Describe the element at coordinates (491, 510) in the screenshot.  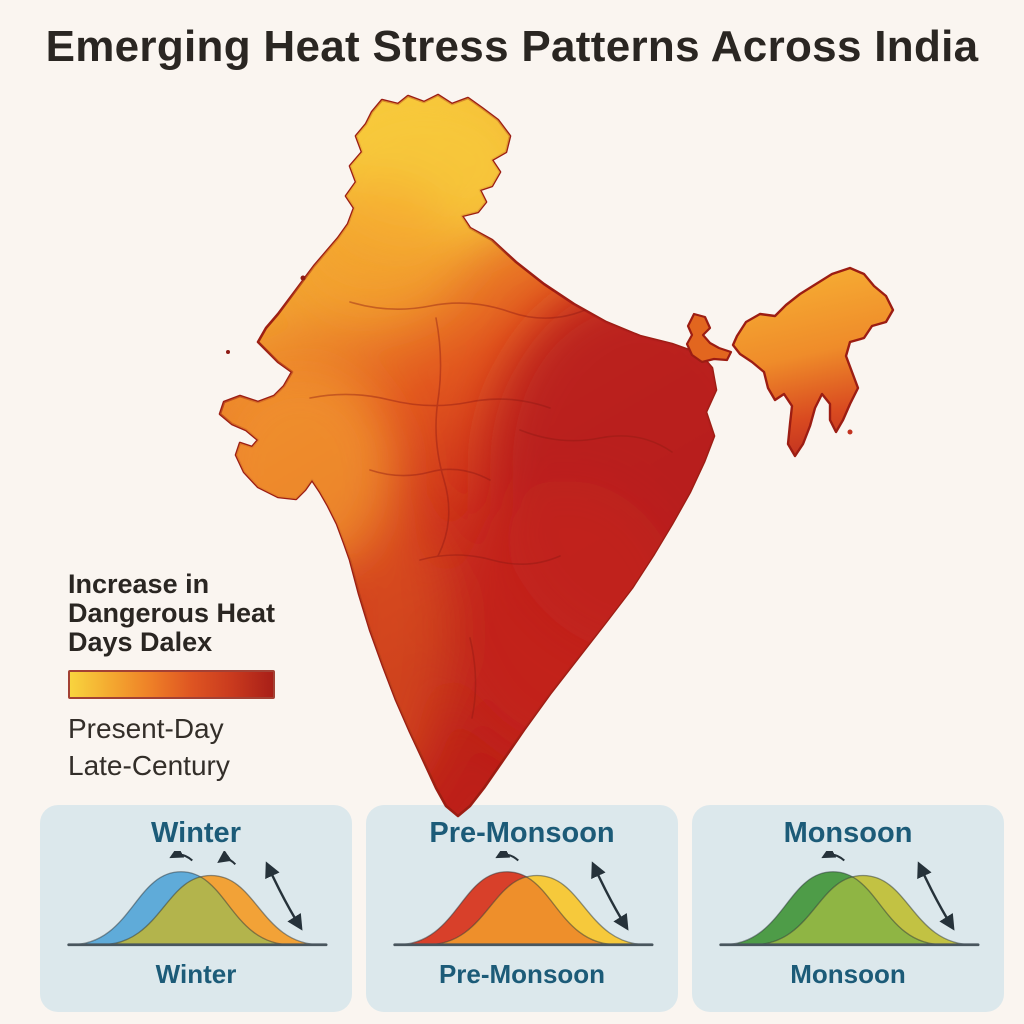
I see `state-borders` at that location.